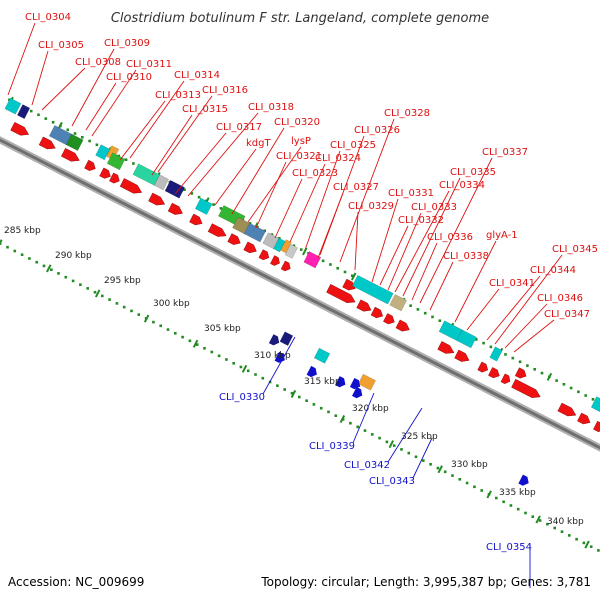  Describe the element at coordinates (462, 185) in the screenshot. I see `gene-label: CLI_0334` at that location.